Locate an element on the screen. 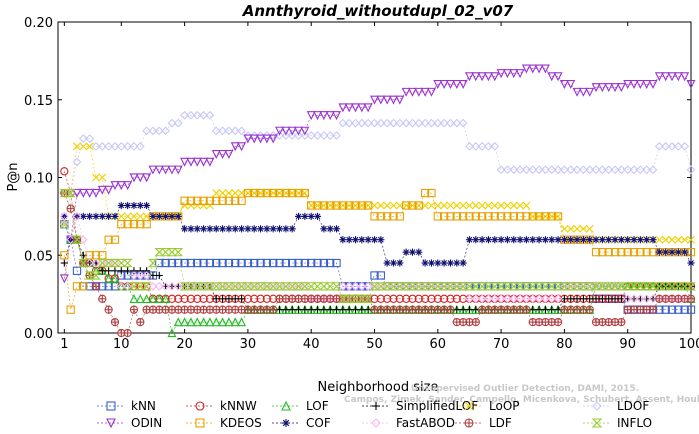  legend-item-fastabod: FastABOD is located at coordinates (408, 423).